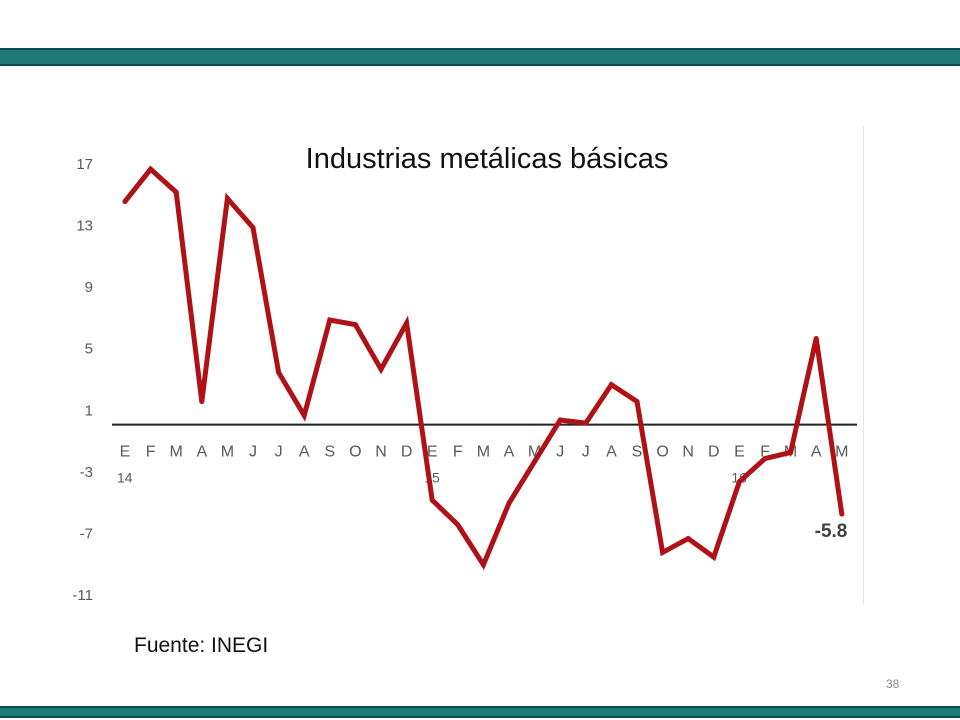  I want to click on y-tick-label: 5, so click(89, 349).